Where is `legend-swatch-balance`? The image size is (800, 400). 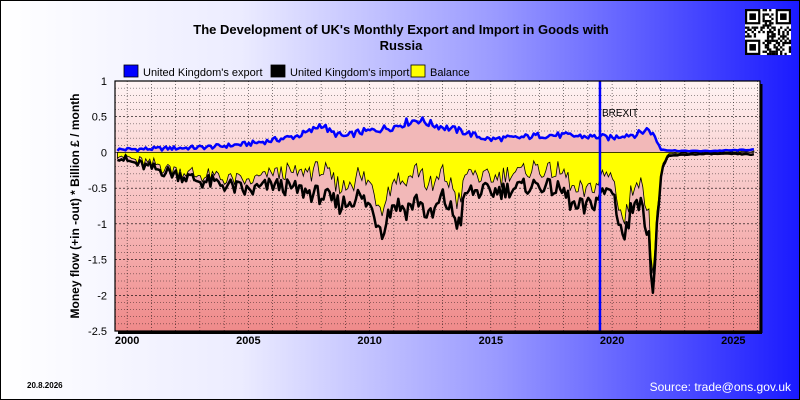
legend-swatch-balance is located at coordinates (418, 71).